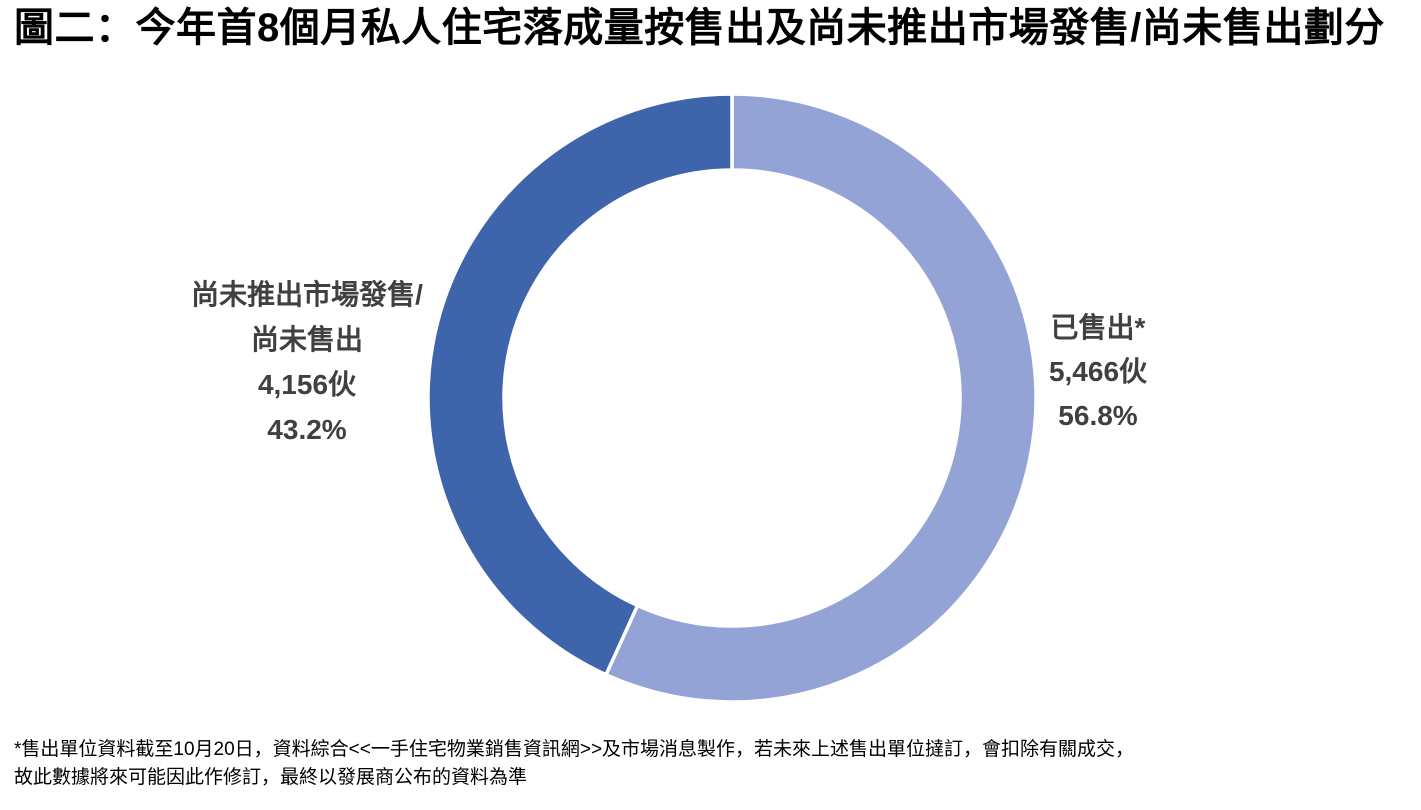  Describe the element at coordinates (271, 777) in the screenshot. I see `footnote-line2: 故此數據將來可能因此作修訂，最終以發展商公布的資料為準` at that location.